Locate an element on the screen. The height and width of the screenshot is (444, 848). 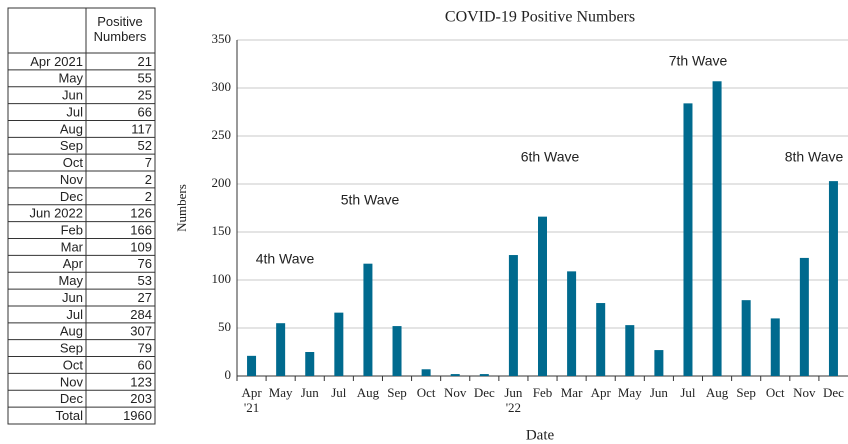
table-cell: 203 is located at coordinates (141, 398).